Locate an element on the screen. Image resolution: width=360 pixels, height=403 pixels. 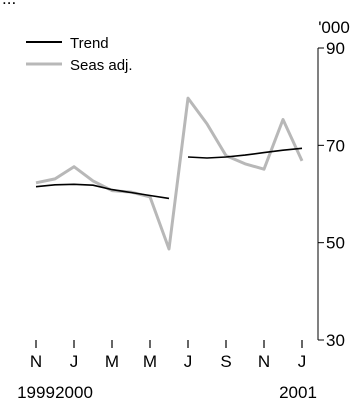
year-label: 2001 is located at coordinates (298, 392).